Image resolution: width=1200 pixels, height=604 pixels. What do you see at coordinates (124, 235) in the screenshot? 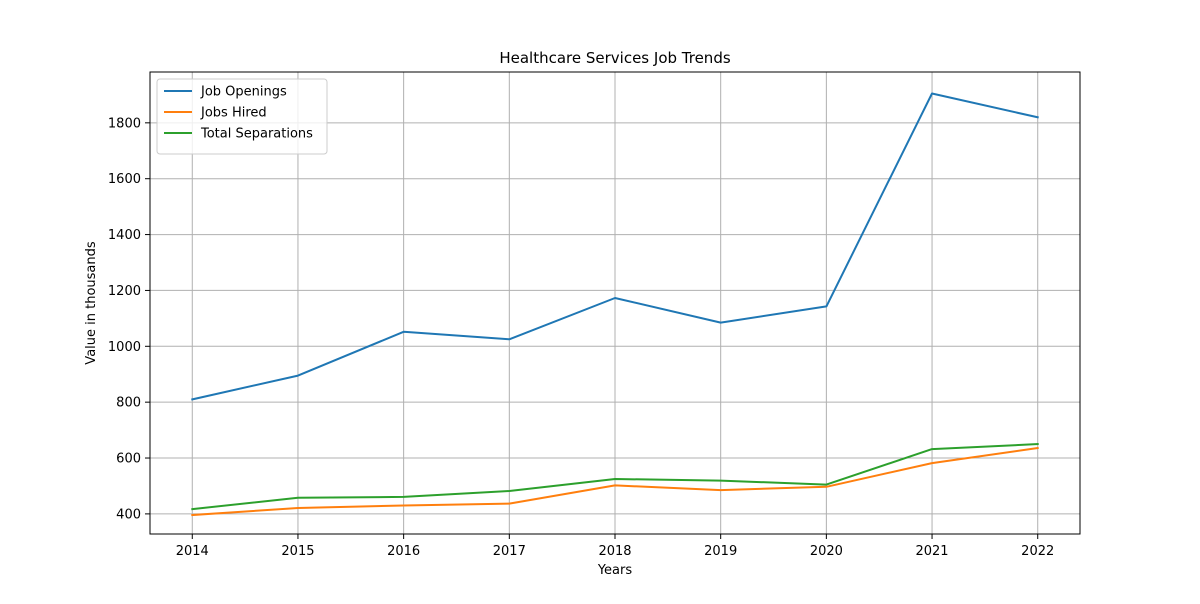
I see `y-tick-label: 1400` at bounding box center [124, 235].